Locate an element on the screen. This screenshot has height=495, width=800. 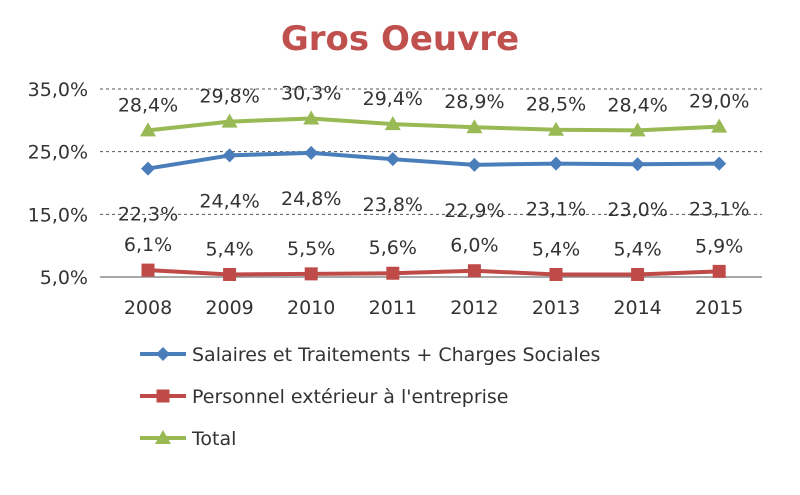
x-tick-label: 2014 is located at coordinates (637, 308).